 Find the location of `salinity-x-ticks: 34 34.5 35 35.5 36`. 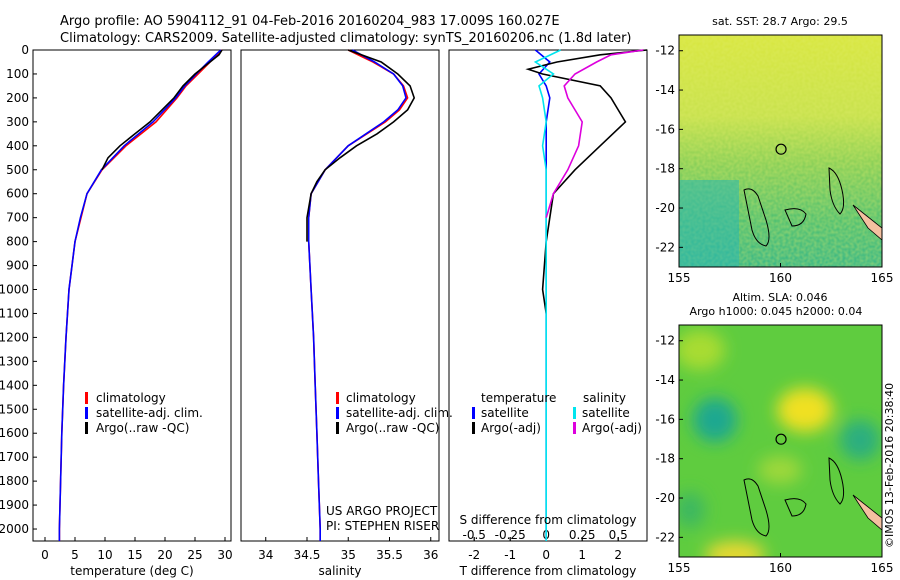

salinity-x-ticks: 34 34.5 35 35.5 36 is located at coordinates (348, 549).